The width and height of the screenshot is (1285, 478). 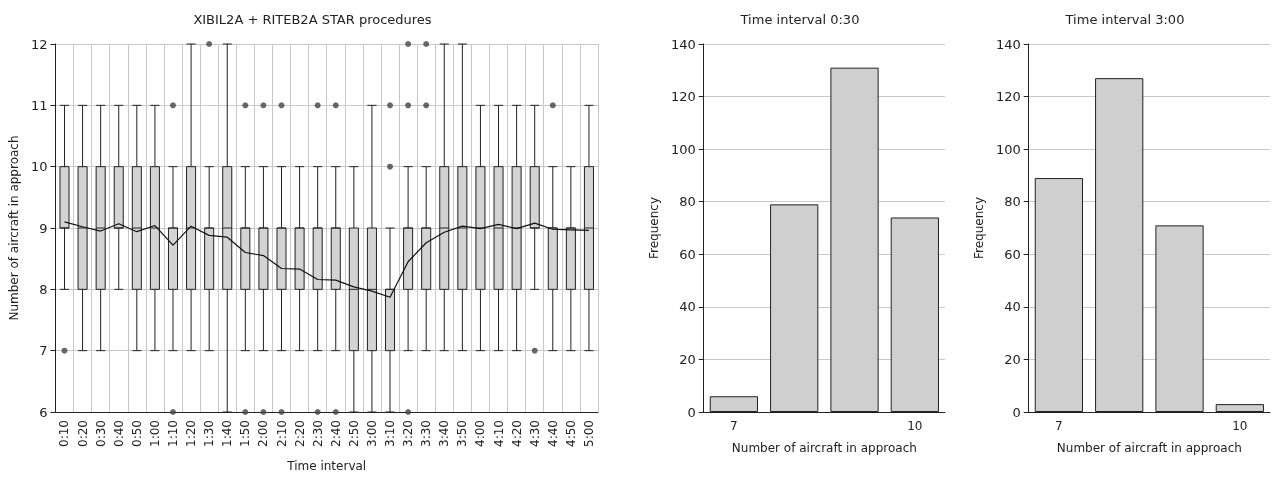 I want to click on y-tick-label: 6, so click(x=43, y=412).